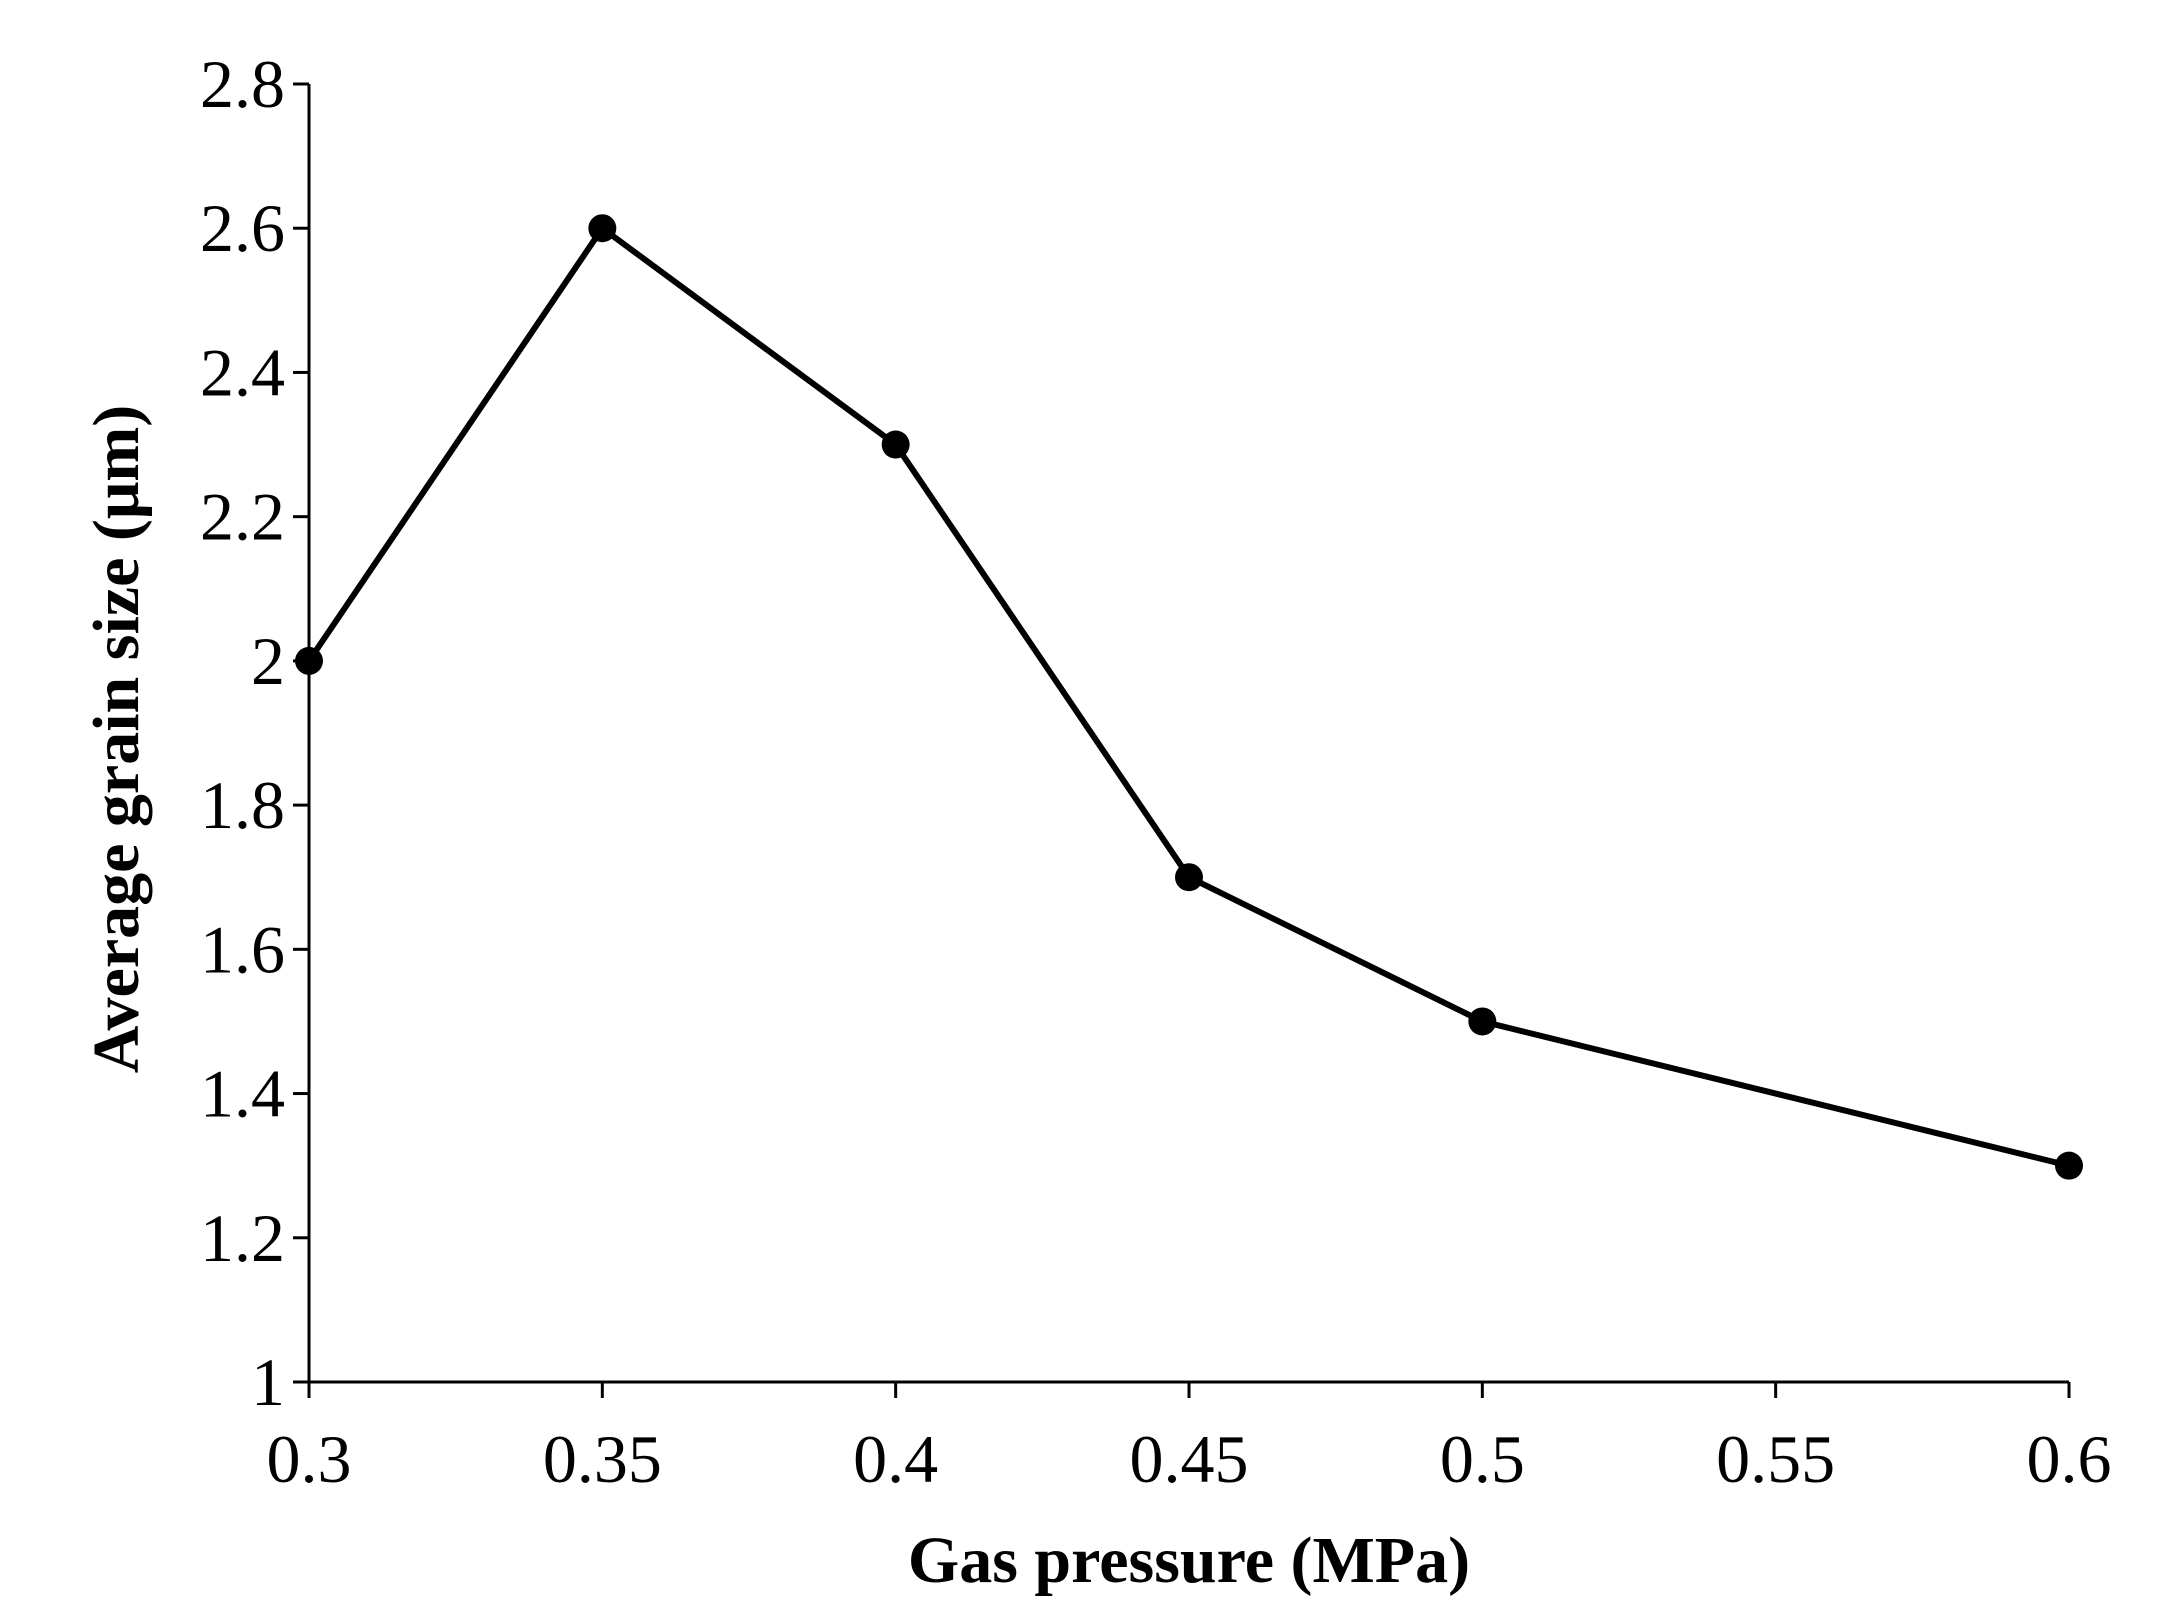 The width and height of the screenshot is (2168, 1622). What do you see at coordinates (309, 1459) in the screenshot?
I see `x-tick-label: 0.3` at bounding box center [309, 1459].